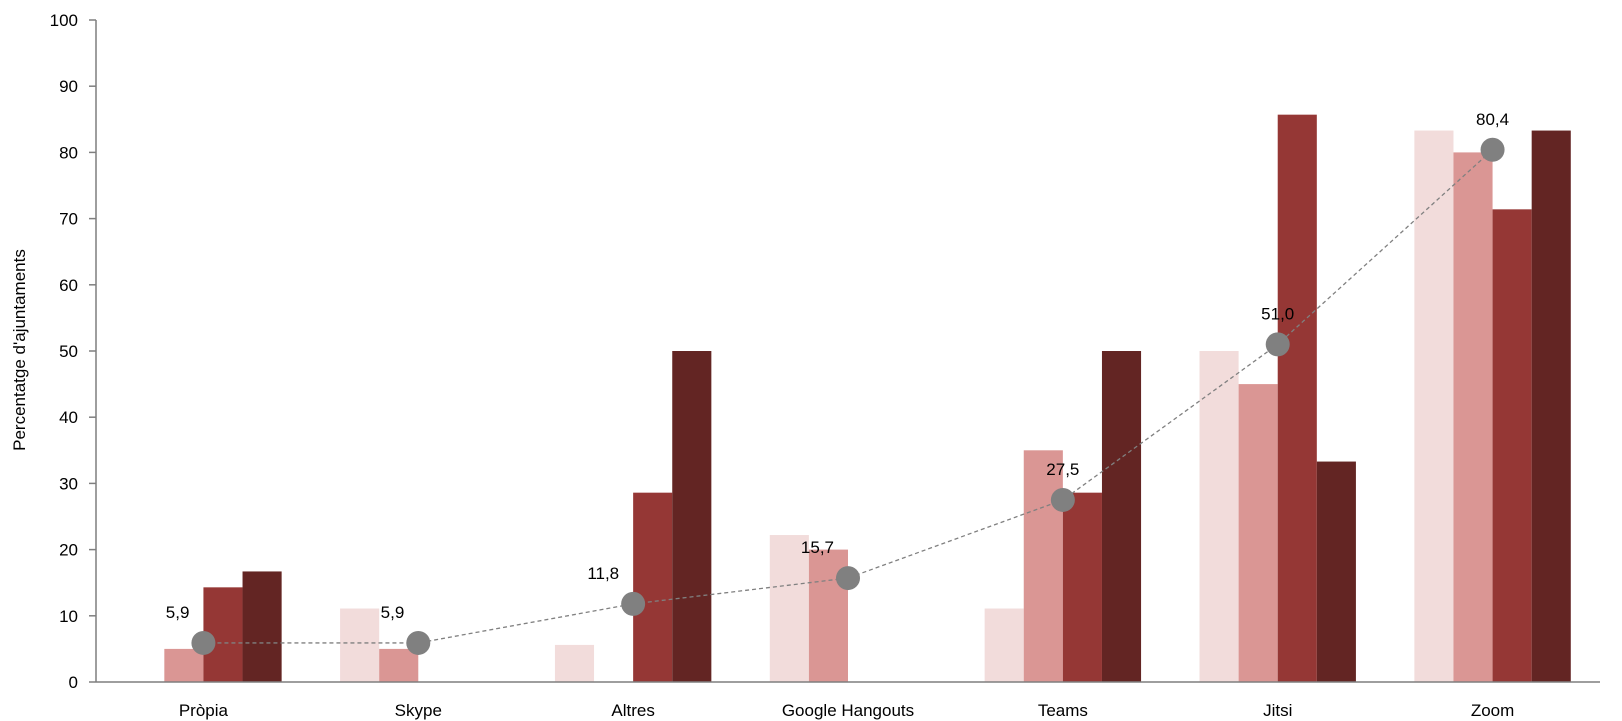 The image size is (1622, 721). Describe the element at coordinates (1277, 710) in the screenshot. I see `x-category-label: Jitsi` at that location.